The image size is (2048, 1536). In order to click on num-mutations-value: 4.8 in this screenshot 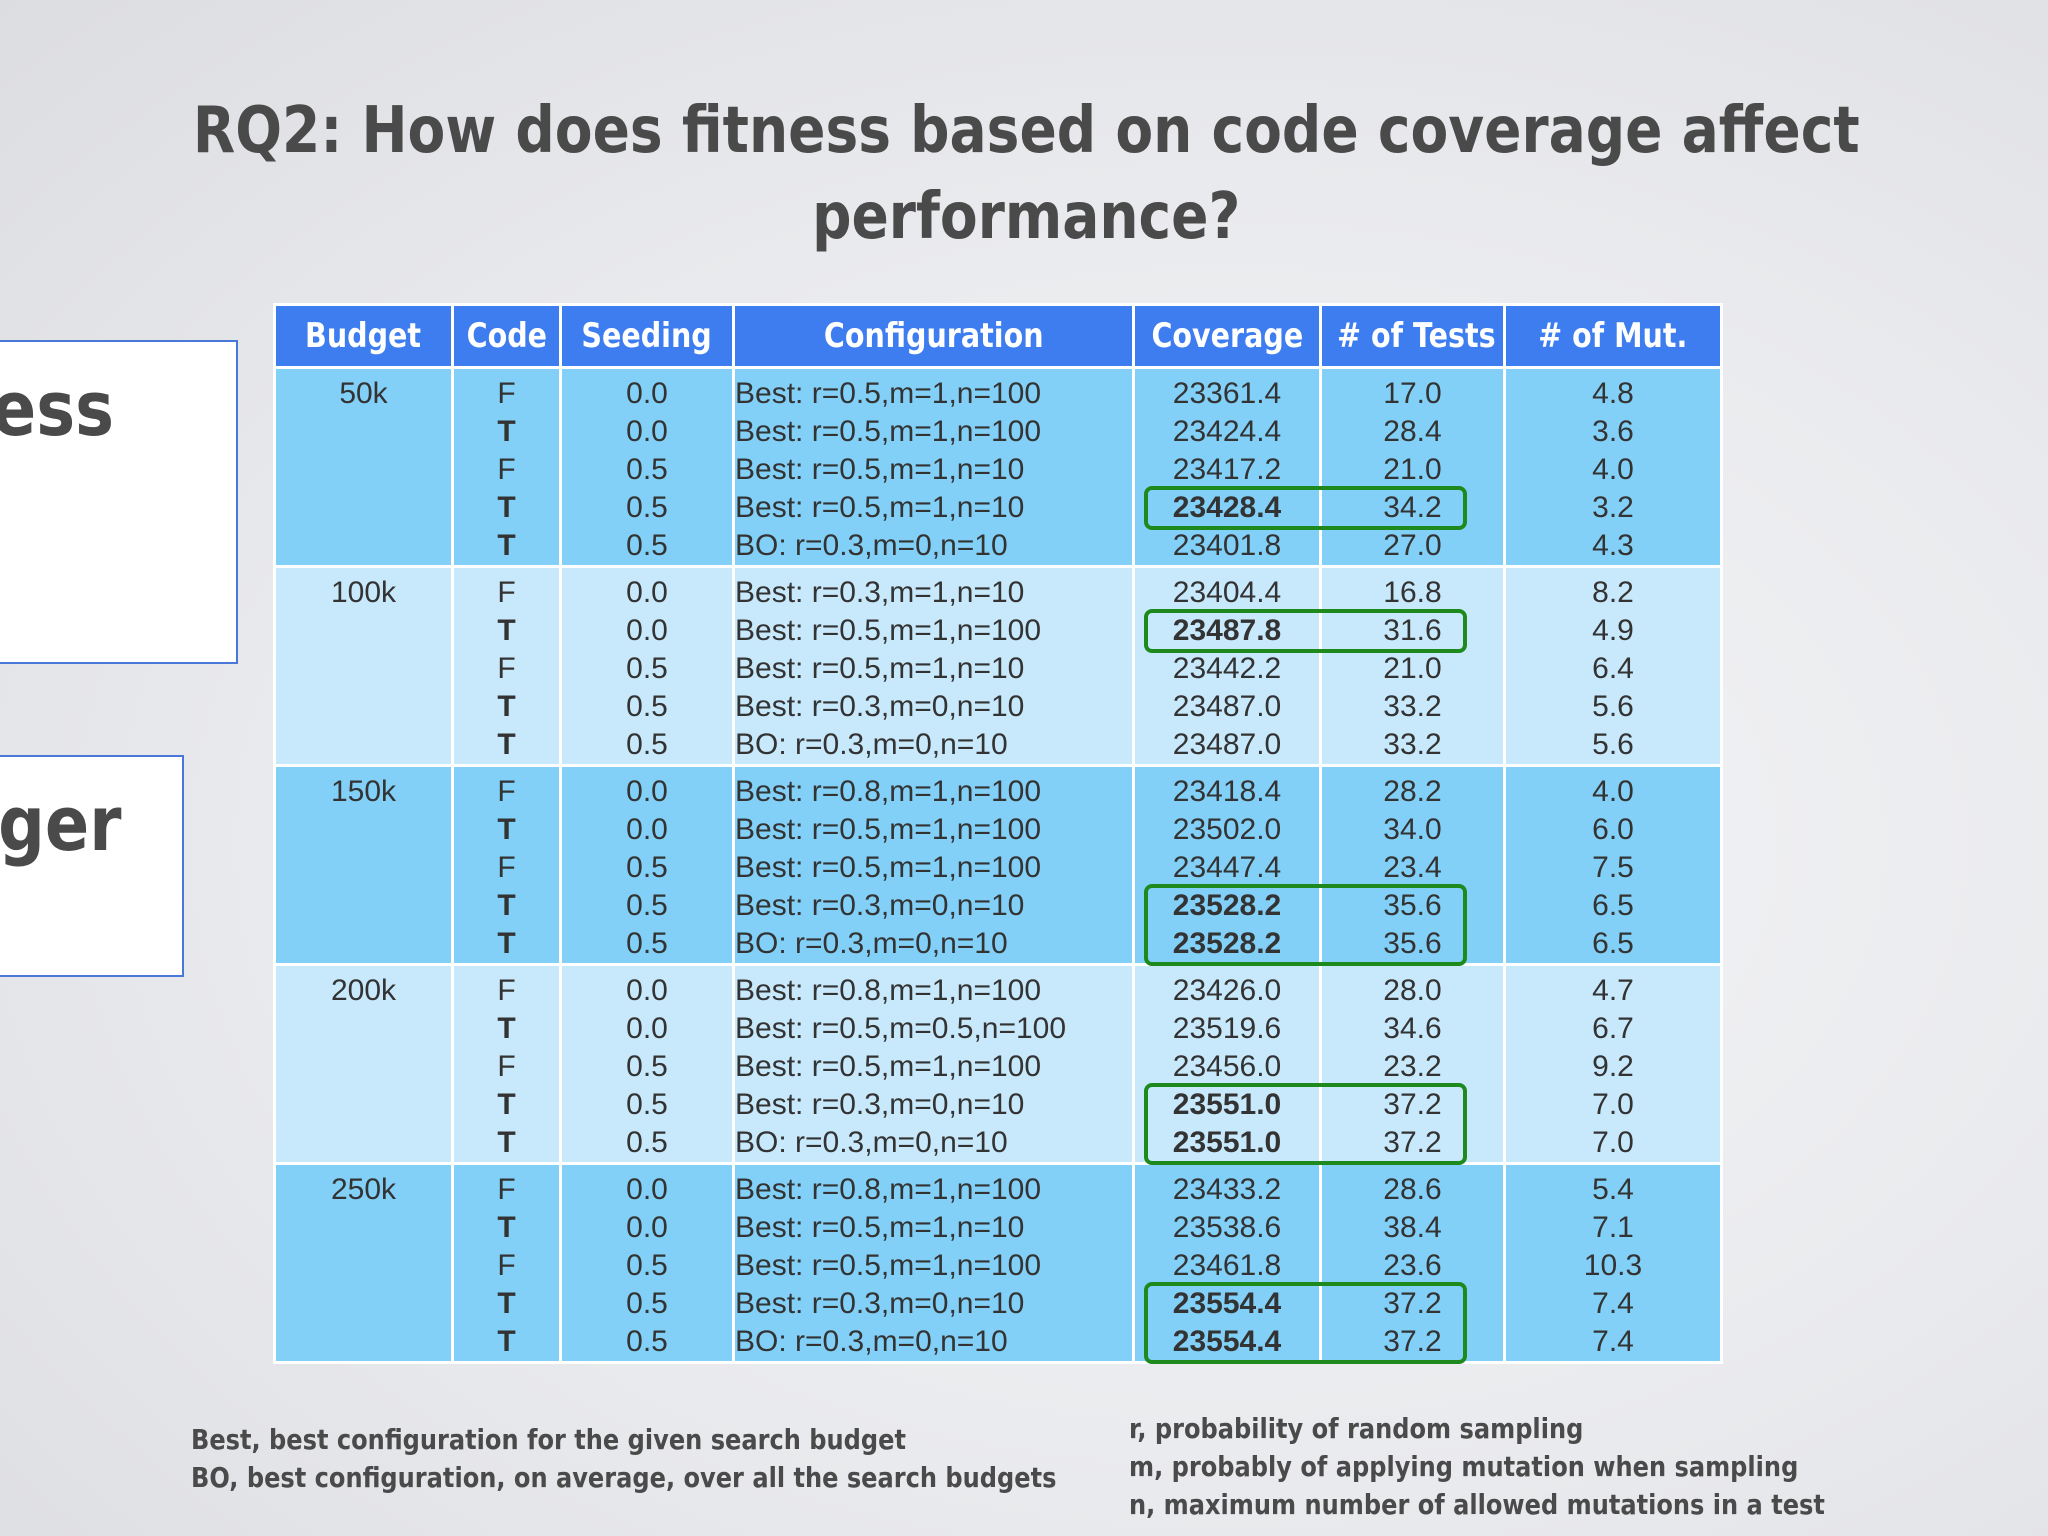, I will do `click(1613, 393)`.